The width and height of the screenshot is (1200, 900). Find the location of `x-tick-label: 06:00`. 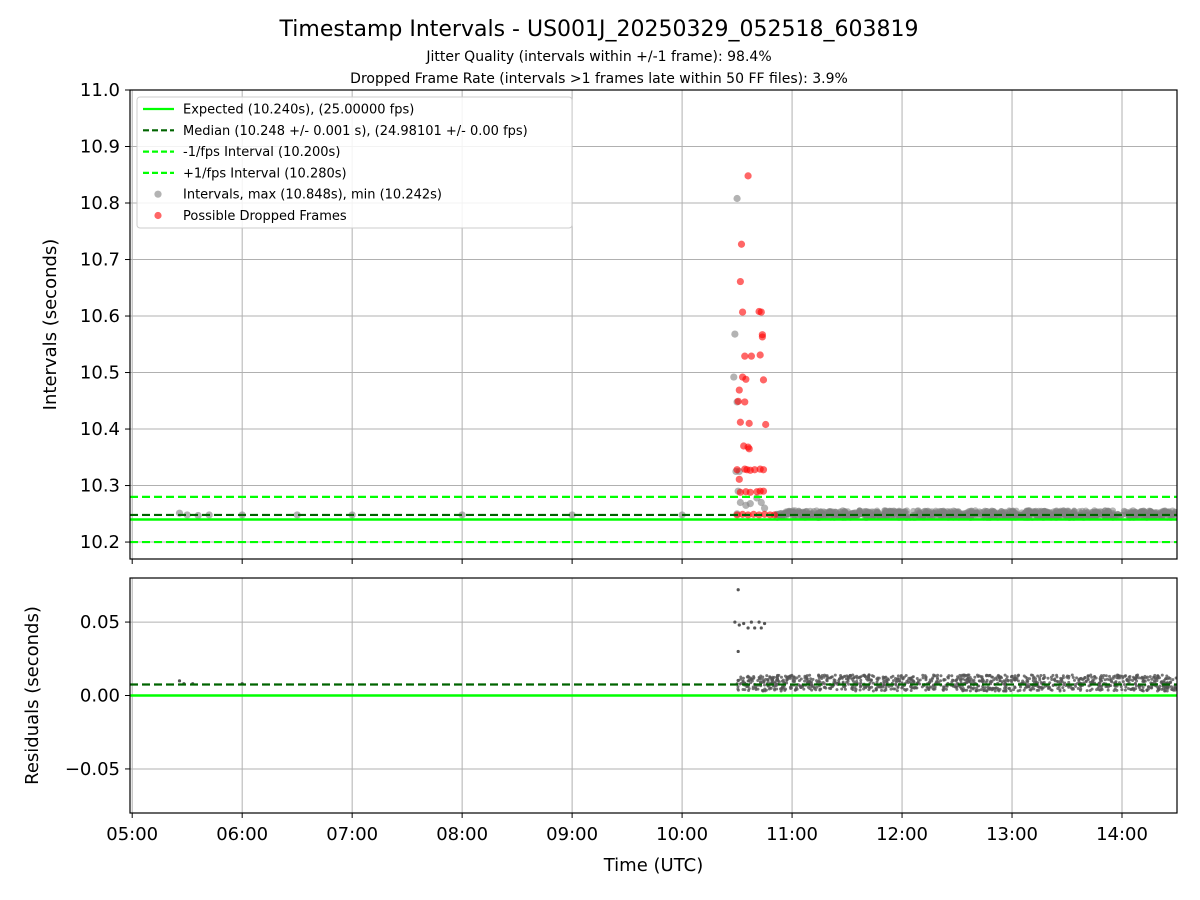

x-tick-label: 06:00 is located at coordinates (242, 834).